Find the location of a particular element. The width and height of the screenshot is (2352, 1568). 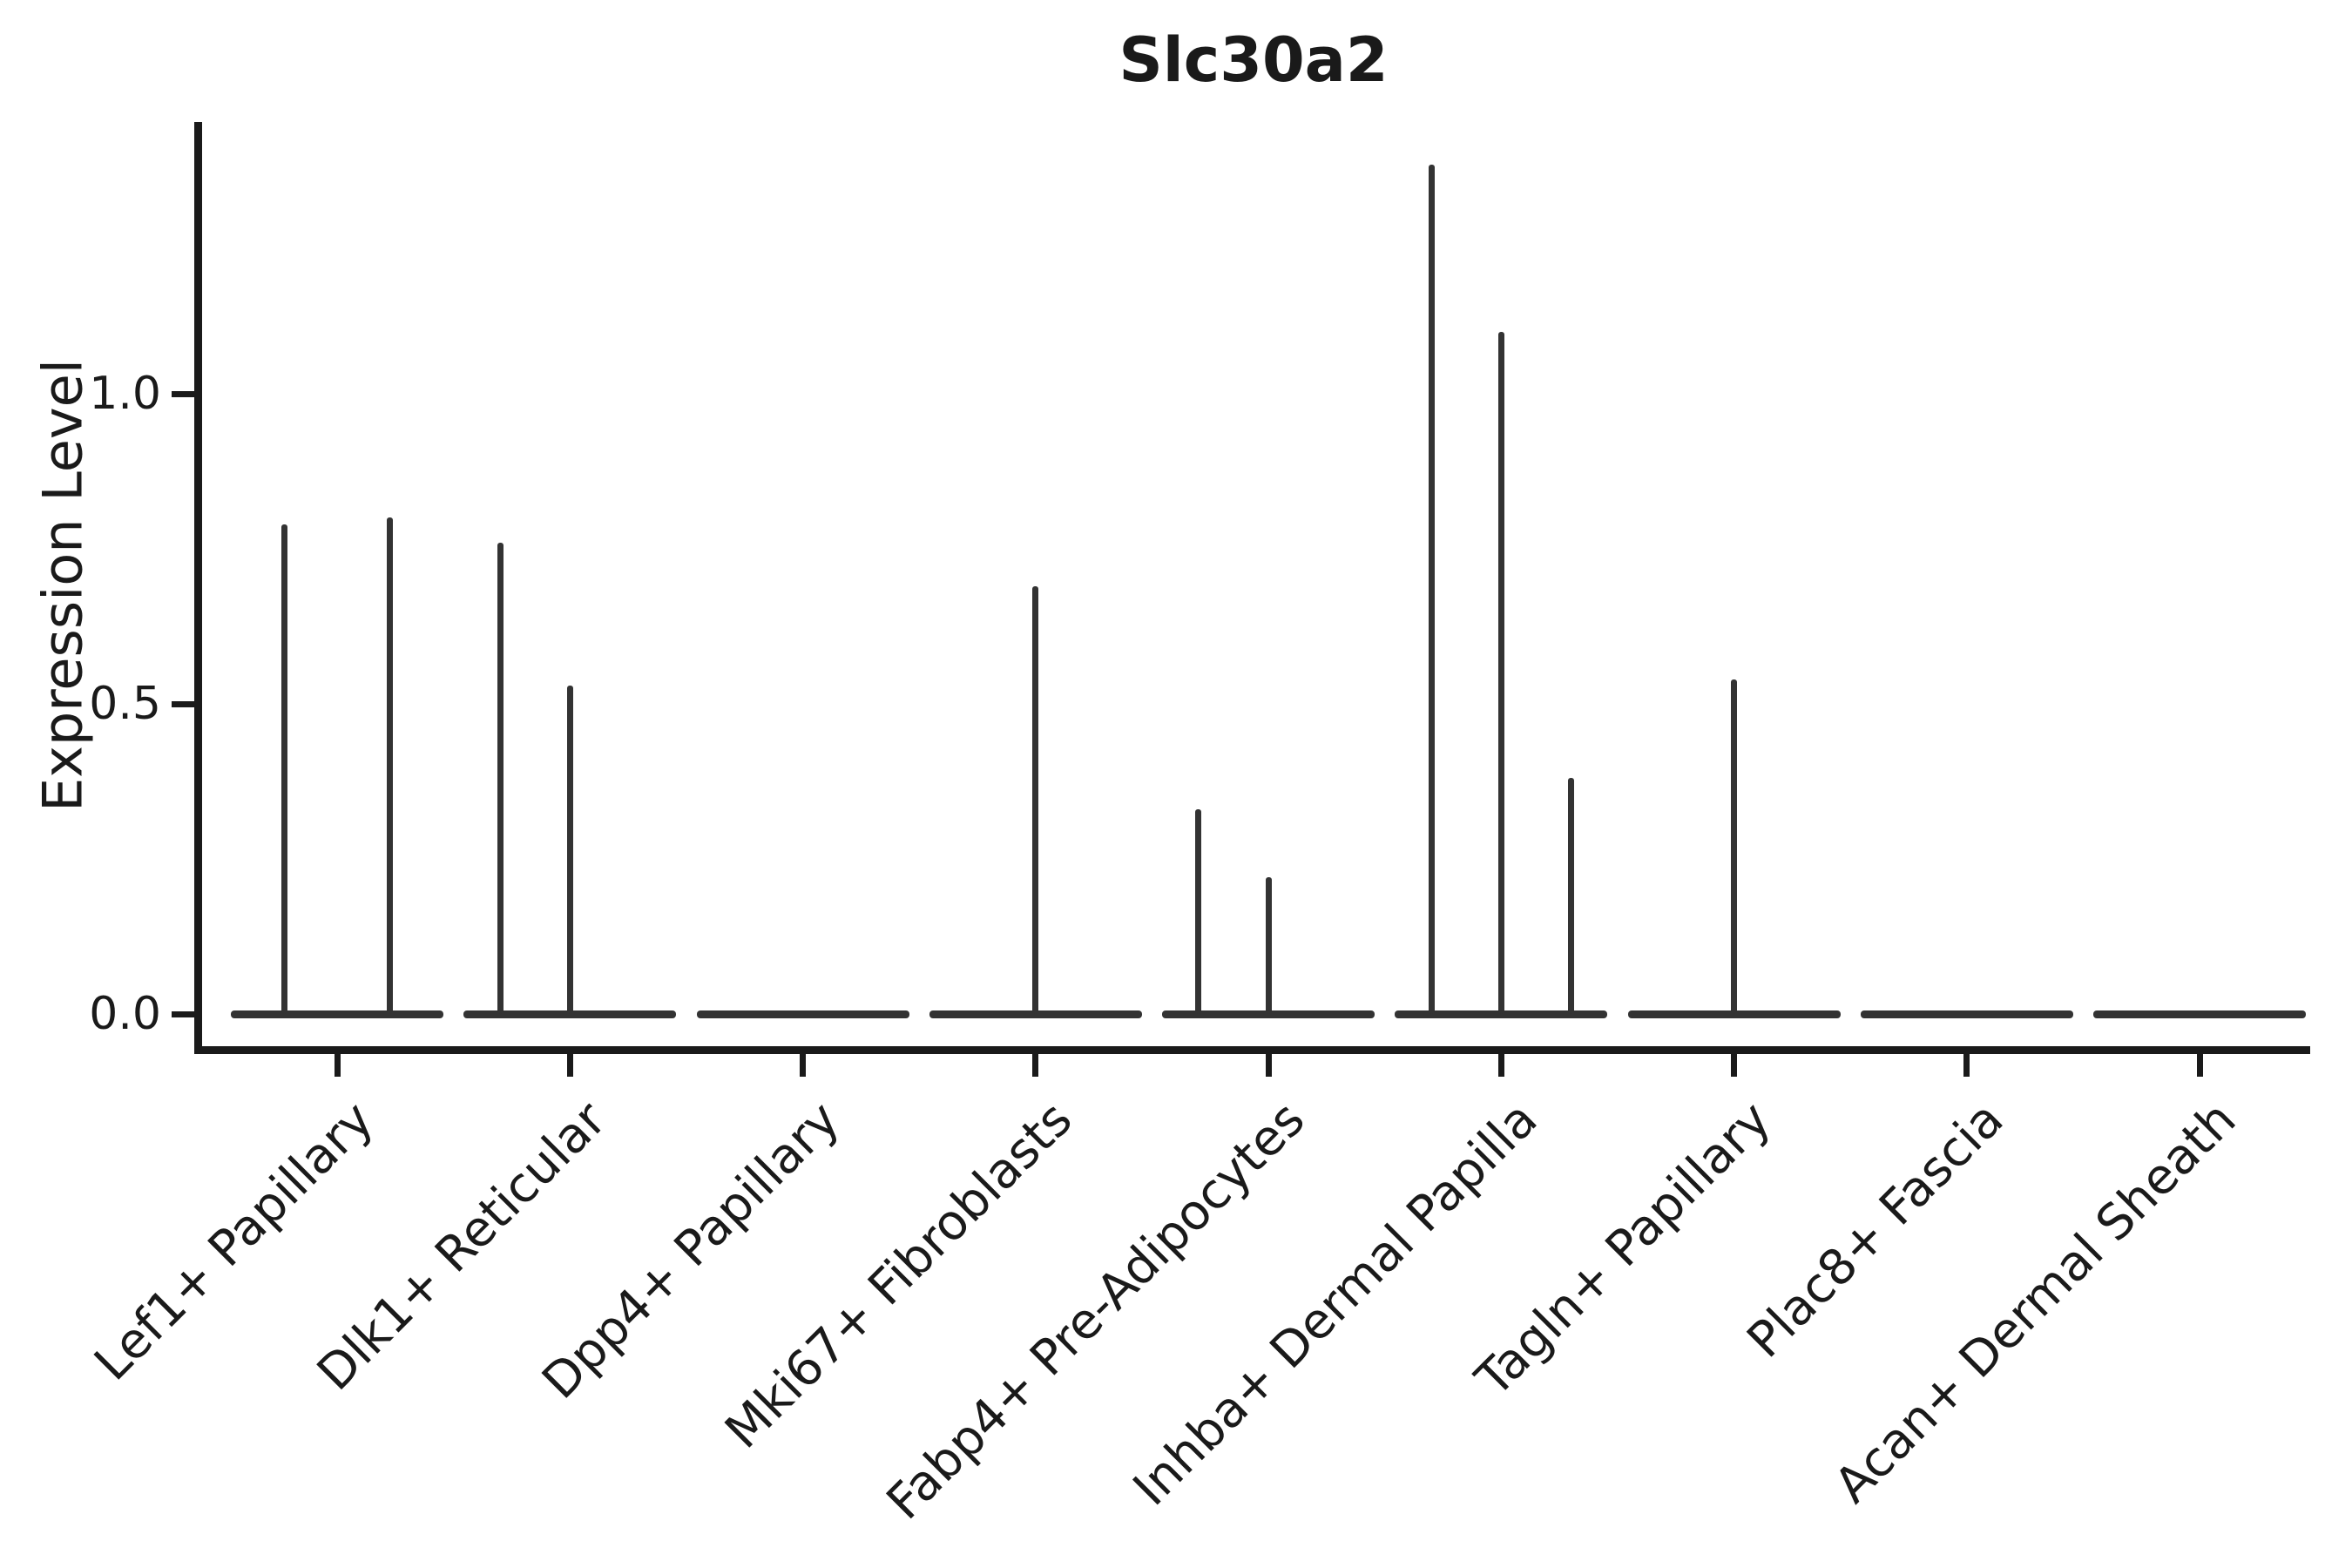

x-tick-label: Inhba+ Dermal Papilla is located at coordinates (1336, 1304).